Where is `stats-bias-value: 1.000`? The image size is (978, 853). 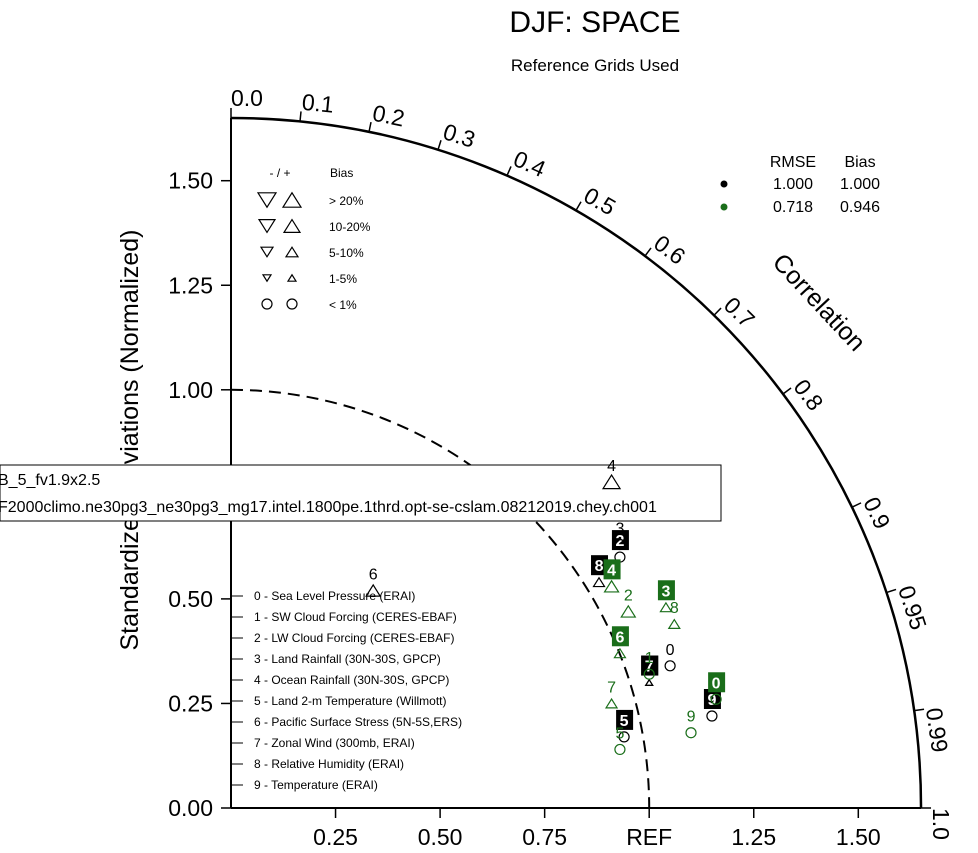
stats-bias-value: 1.000 is located at coordinates (860, 184).